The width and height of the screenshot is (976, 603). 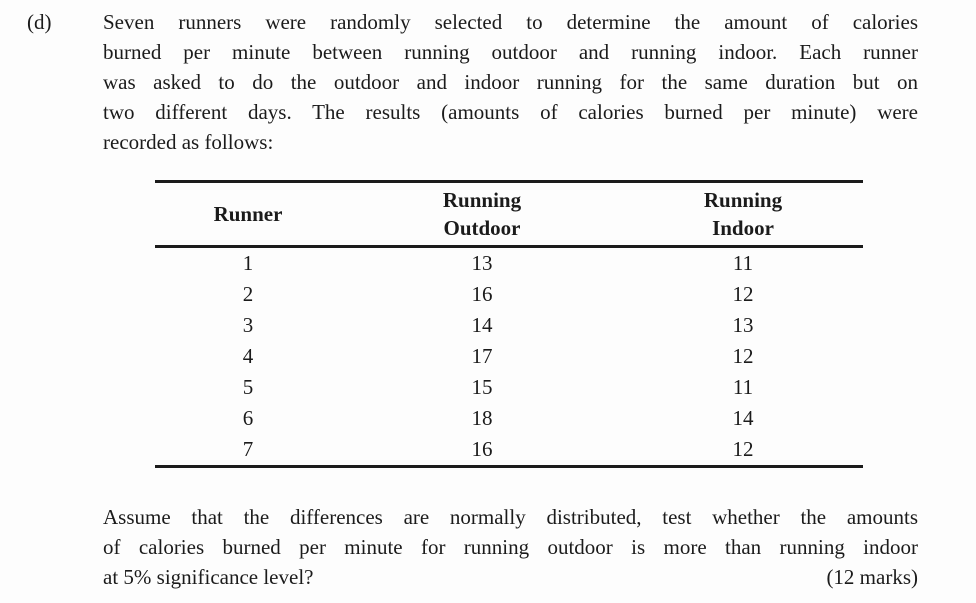 I want to click on cell-runner: 5, so click(x=248, y=387).